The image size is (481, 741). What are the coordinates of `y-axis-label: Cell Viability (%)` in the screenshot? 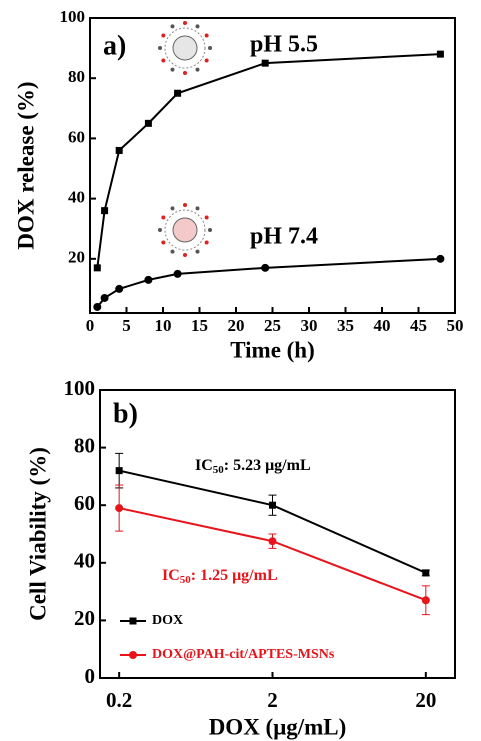 It's located at (37, 534).